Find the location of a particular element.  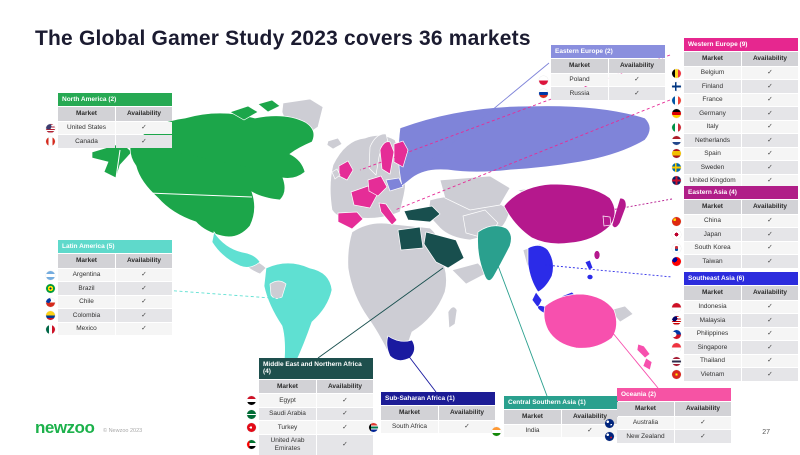

cl-flag-icon is located at coordinates (50, 302).